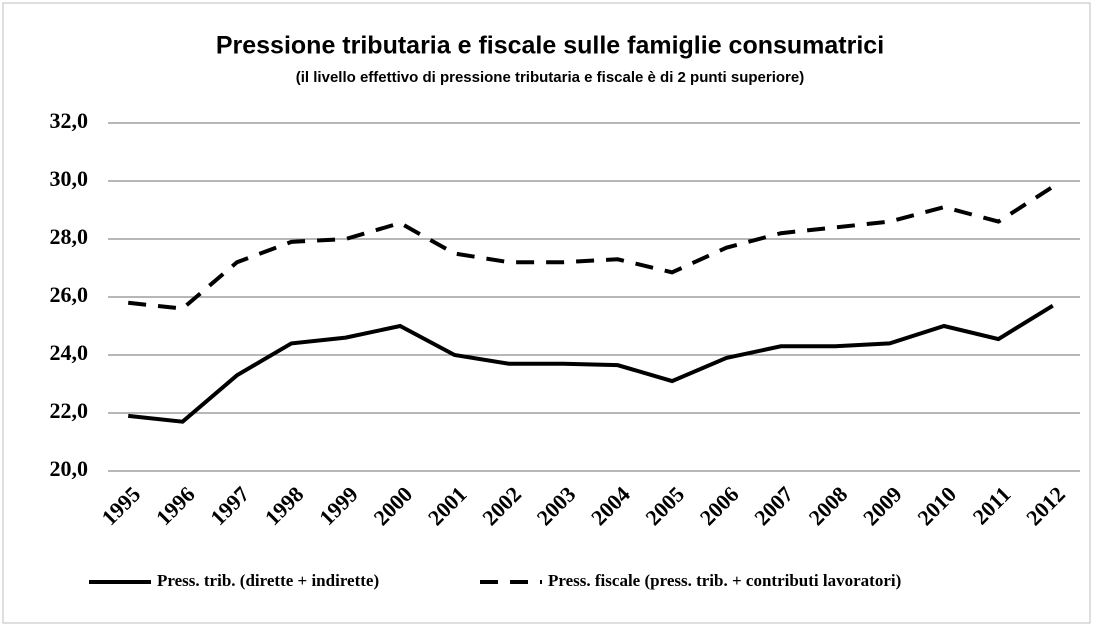  Describe the element at coordinates (69, 236) in the screenshot. I see `y-tick-label: 28,0` at that location.